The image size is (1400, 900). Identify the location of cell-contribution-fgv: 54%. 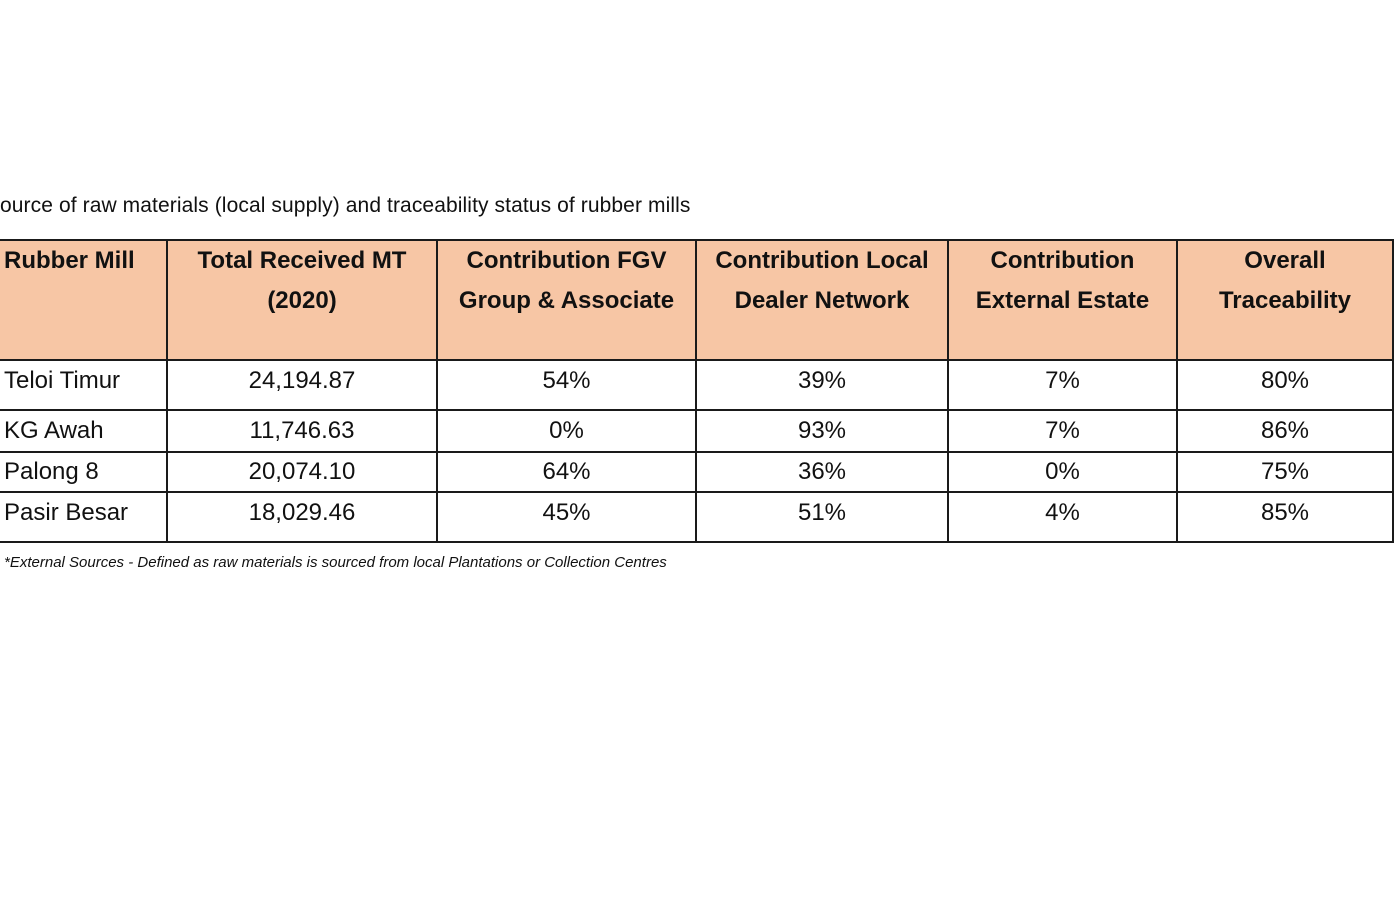
(566, 385).